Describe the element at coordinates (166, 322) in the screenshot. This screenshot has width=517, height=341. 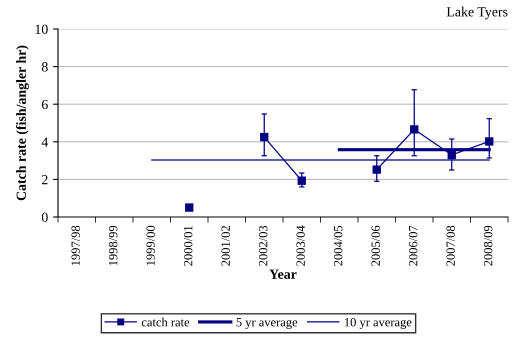
I see `legend-label: catch rate` at that location.